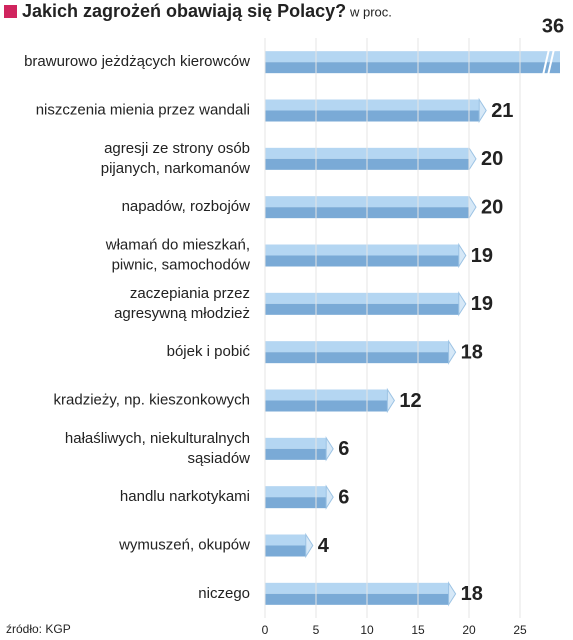  I want to click on category-label: brawurowo jeżdżących kierowców, so click(137, 61).